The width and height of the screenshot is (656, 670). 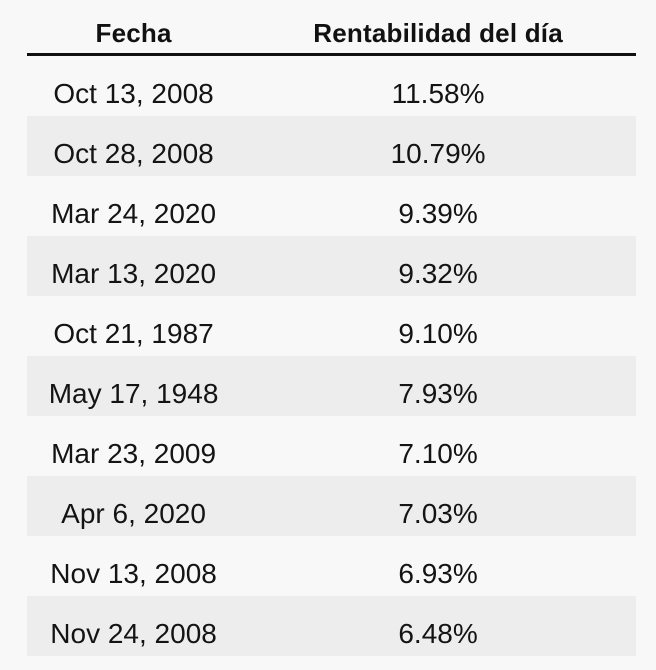 I want to click on cell-fecha: Oct 28, 2008, so click(x=133, y=149).